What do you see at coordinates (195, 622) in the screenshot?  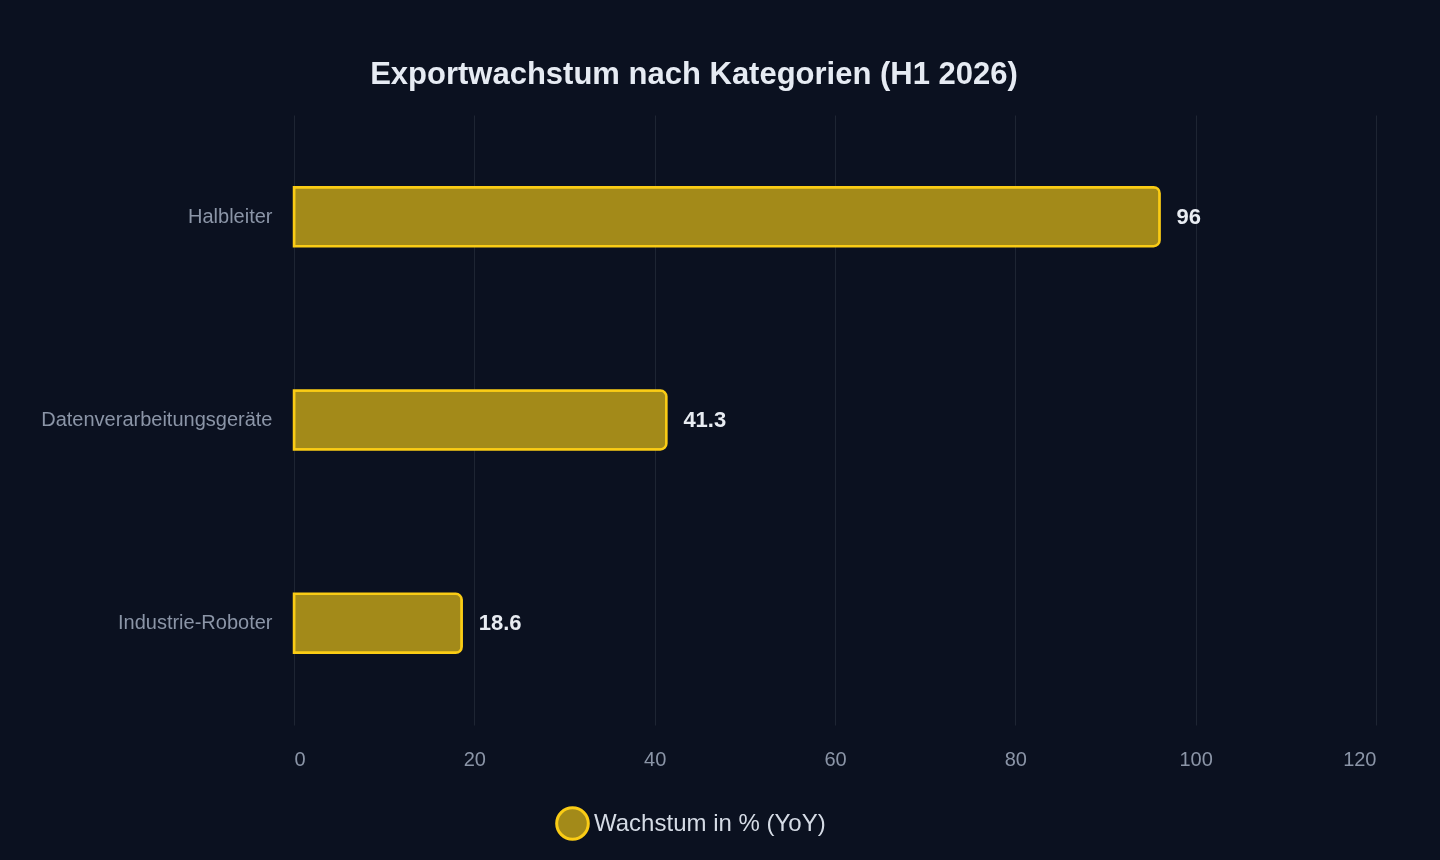 I see `y-tick-label: Industrie-Roboter` at bounding box center [195, 622].